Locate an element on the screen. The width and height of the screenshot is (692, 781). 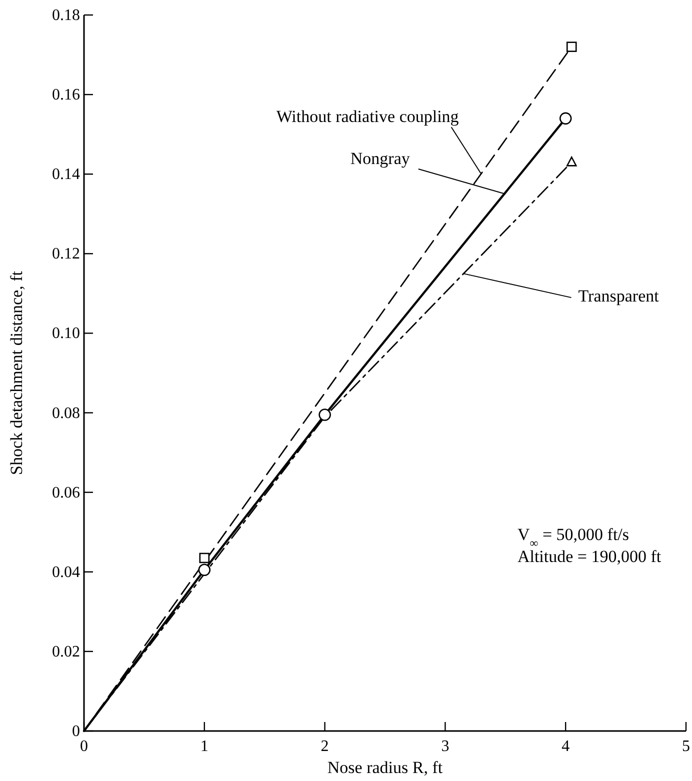
x-tick-label: 5 is located at coordinates (686, 746).